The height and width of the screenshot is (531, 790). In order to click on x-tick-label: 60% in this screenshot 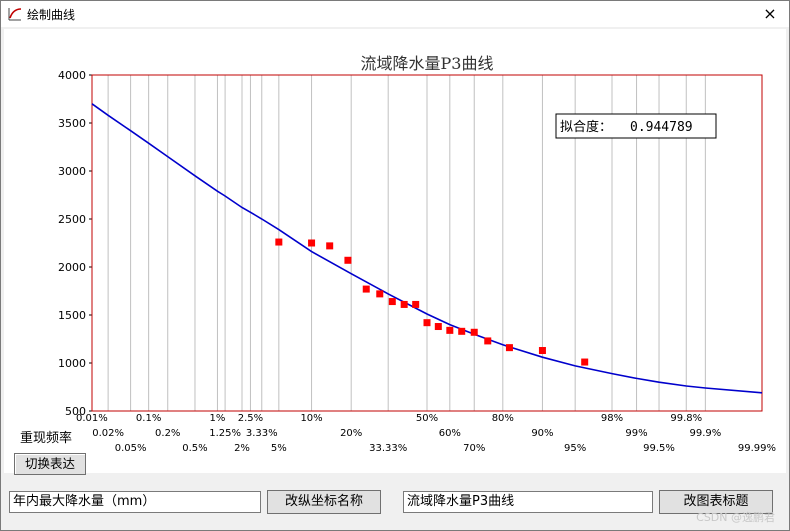, I will do `click(450, 433)`.